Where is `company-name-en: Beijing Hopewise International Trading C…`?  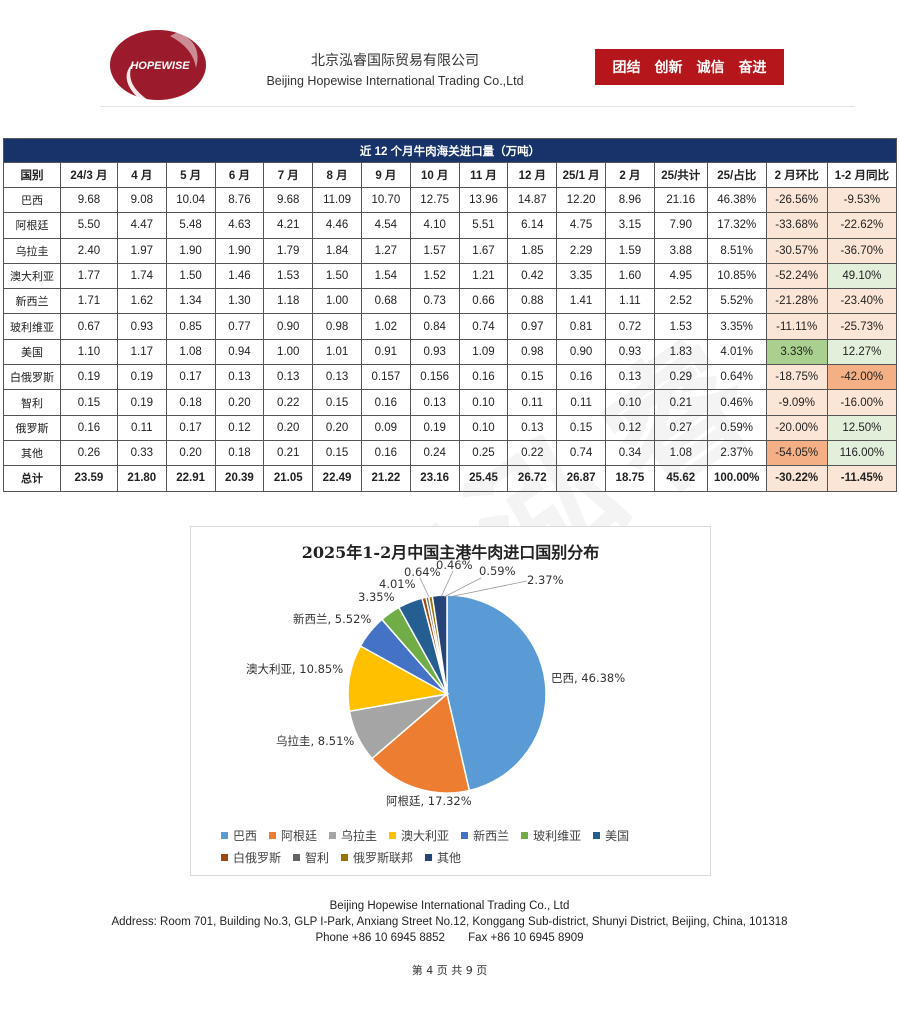 company-name-en: Beijing Hopewise International Trading C… is located at coordinates (395, 81).